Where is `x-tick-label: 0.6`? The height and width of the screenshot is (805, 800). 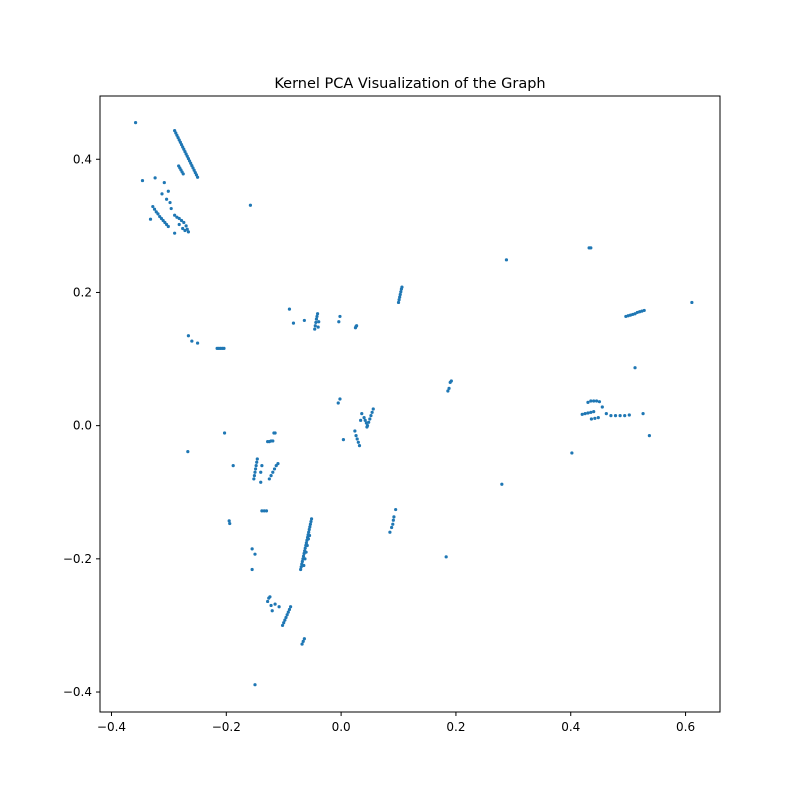 x-tick-label: 0.6 is located at coordinates (685, 727).